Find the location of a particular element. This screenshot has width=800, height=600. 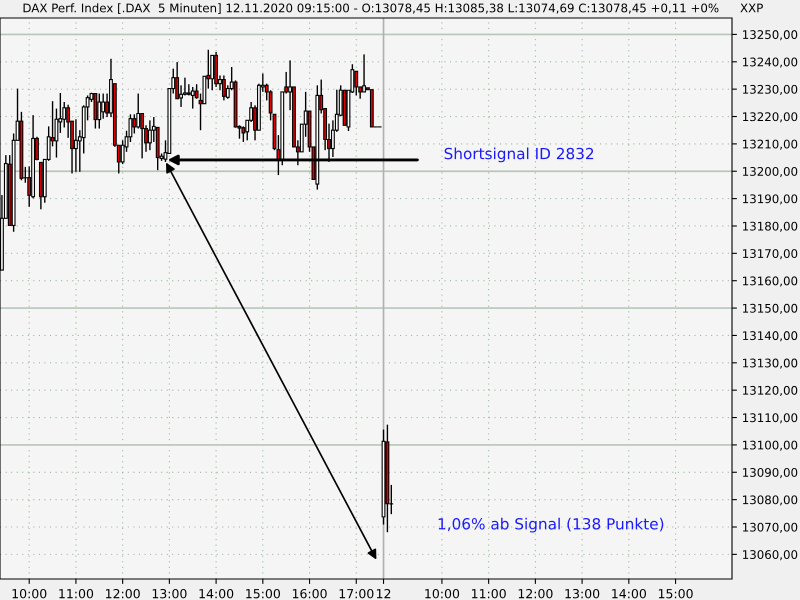

x-tick-label: 12 is located at coordinates (383, 593).